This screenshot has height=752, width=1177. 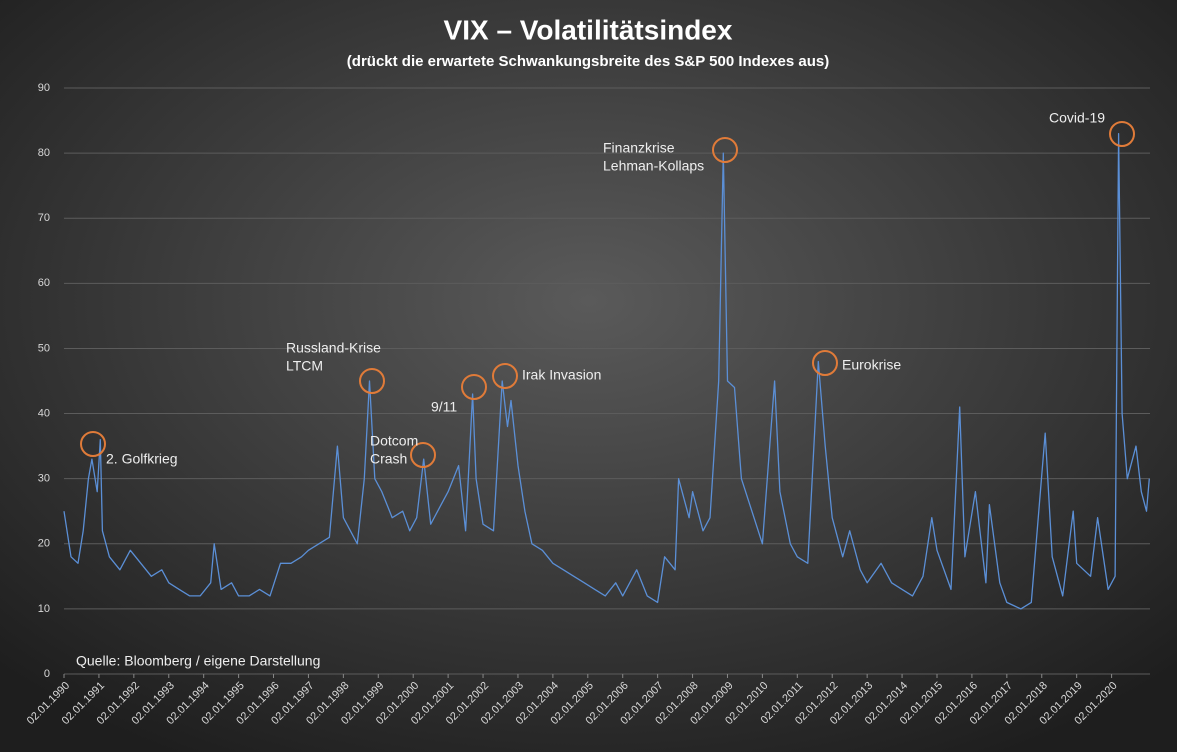 What do you see at coordinates (388, 459) in the screenshot?
I see `annotation: Crash` at bounding box center [388, 459].